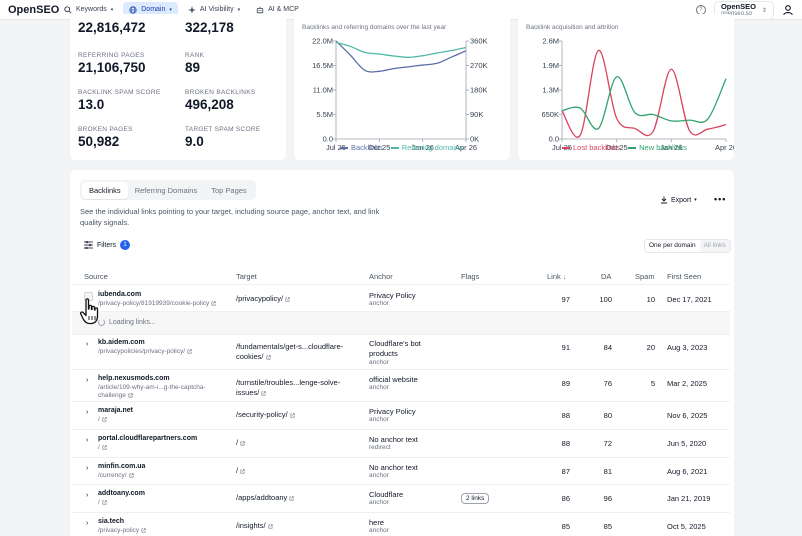 This screenshot has height=536, width=802. I want to click on source-path: /currency/, so click(162, 476).